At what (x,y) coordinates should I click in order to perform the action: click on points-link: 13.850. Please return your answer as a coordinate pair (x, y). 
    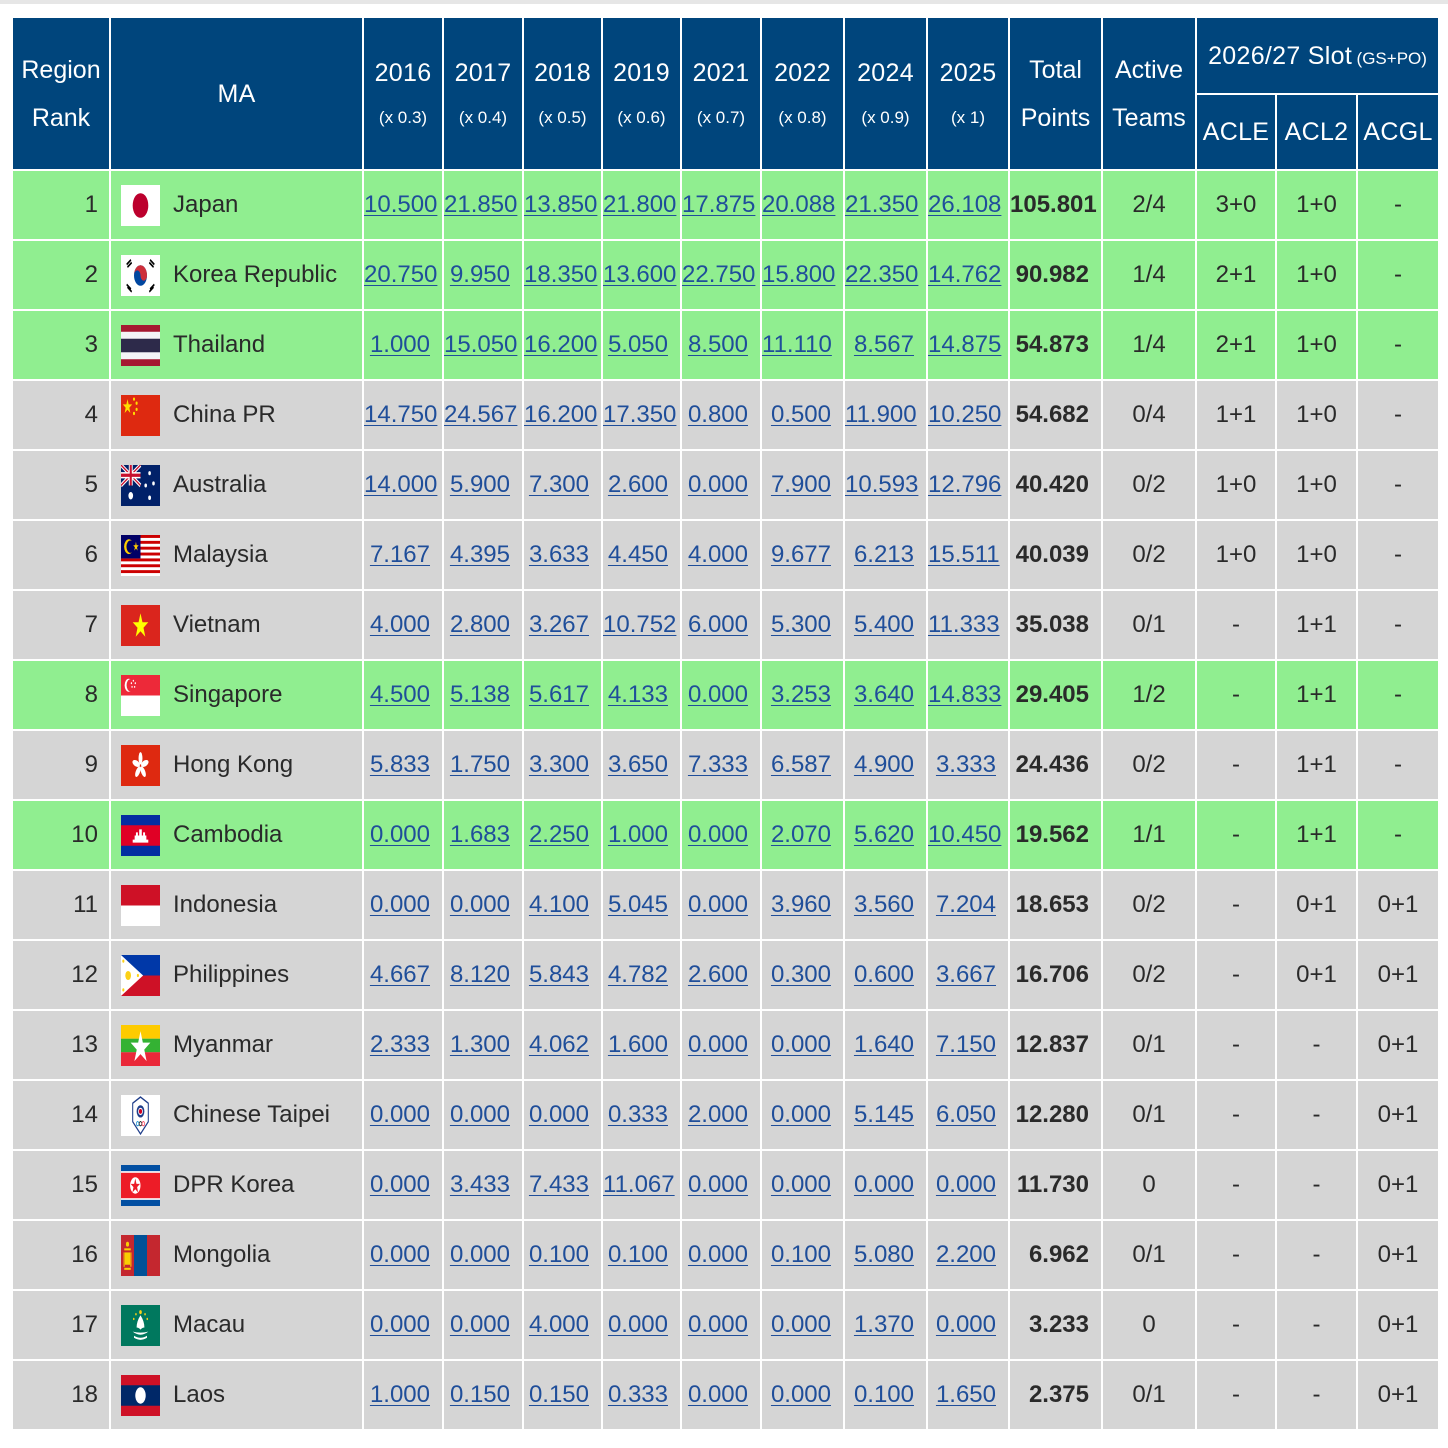
    Looking at the image, I should click on (561, 204).